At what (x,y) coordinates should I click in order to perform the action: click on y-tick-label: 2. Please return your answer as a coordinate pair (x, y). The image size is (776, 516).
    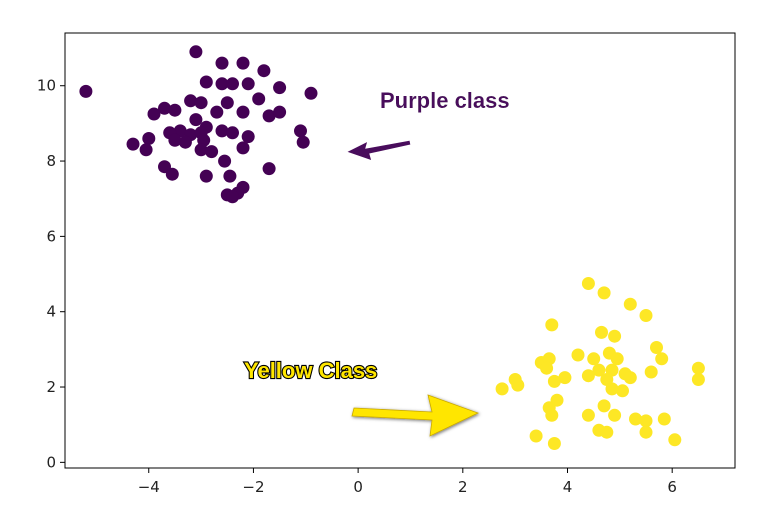
    Looking at the image, I should click on (51, 387).